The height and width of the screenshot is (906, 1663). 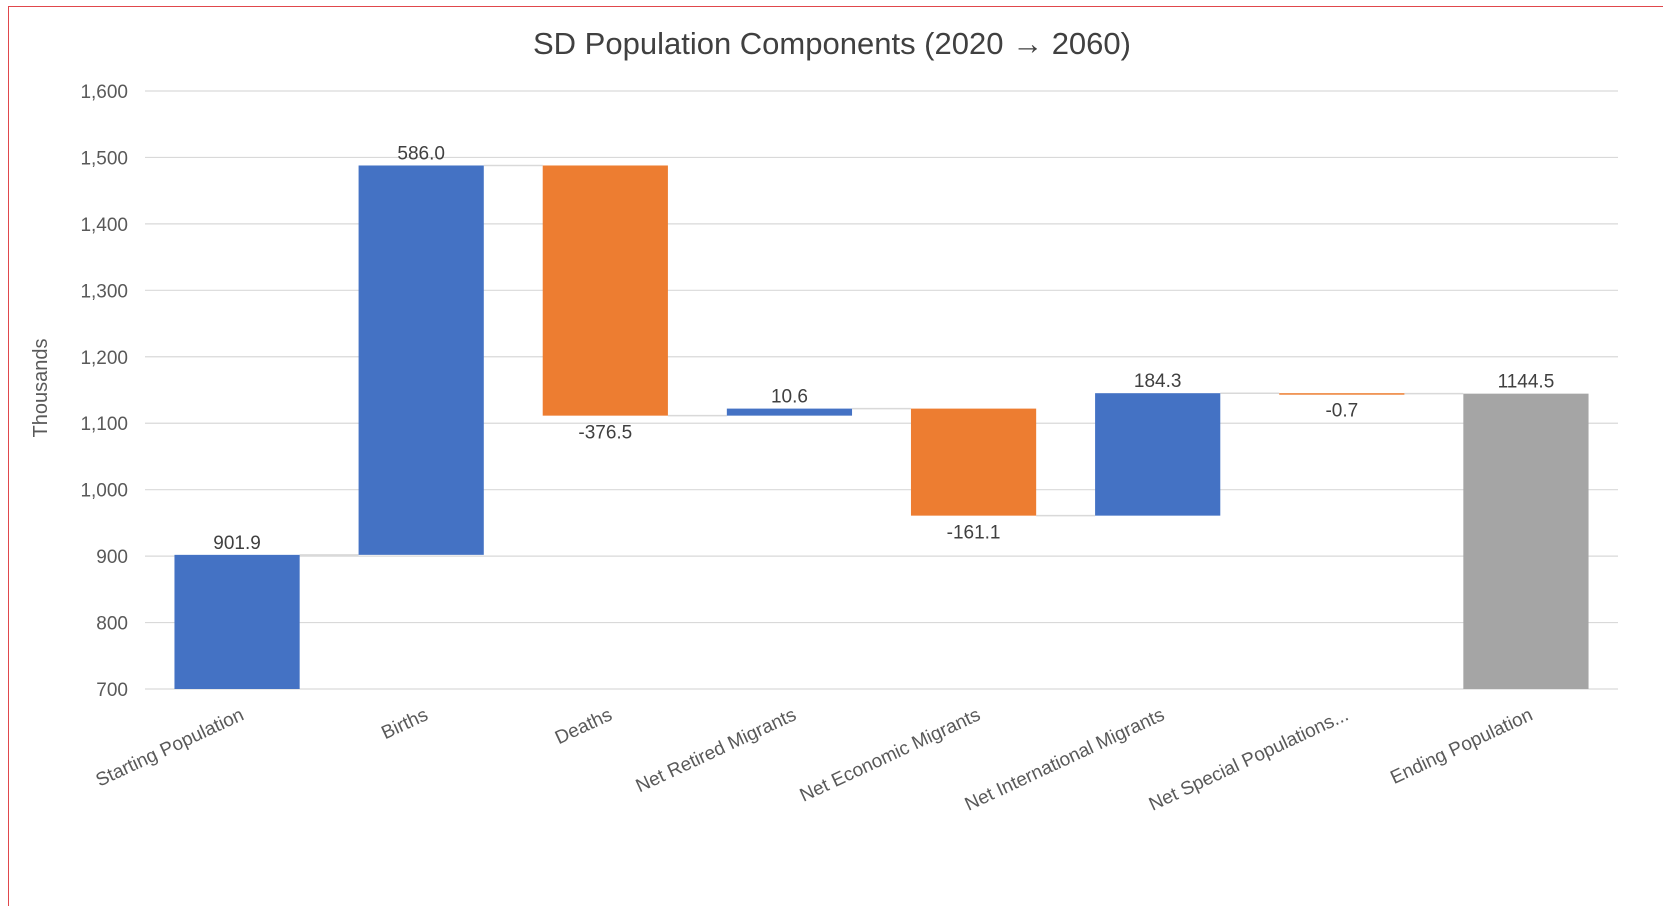 I want to click on y-tick-label: 1,200, so click(x=104, y=358).